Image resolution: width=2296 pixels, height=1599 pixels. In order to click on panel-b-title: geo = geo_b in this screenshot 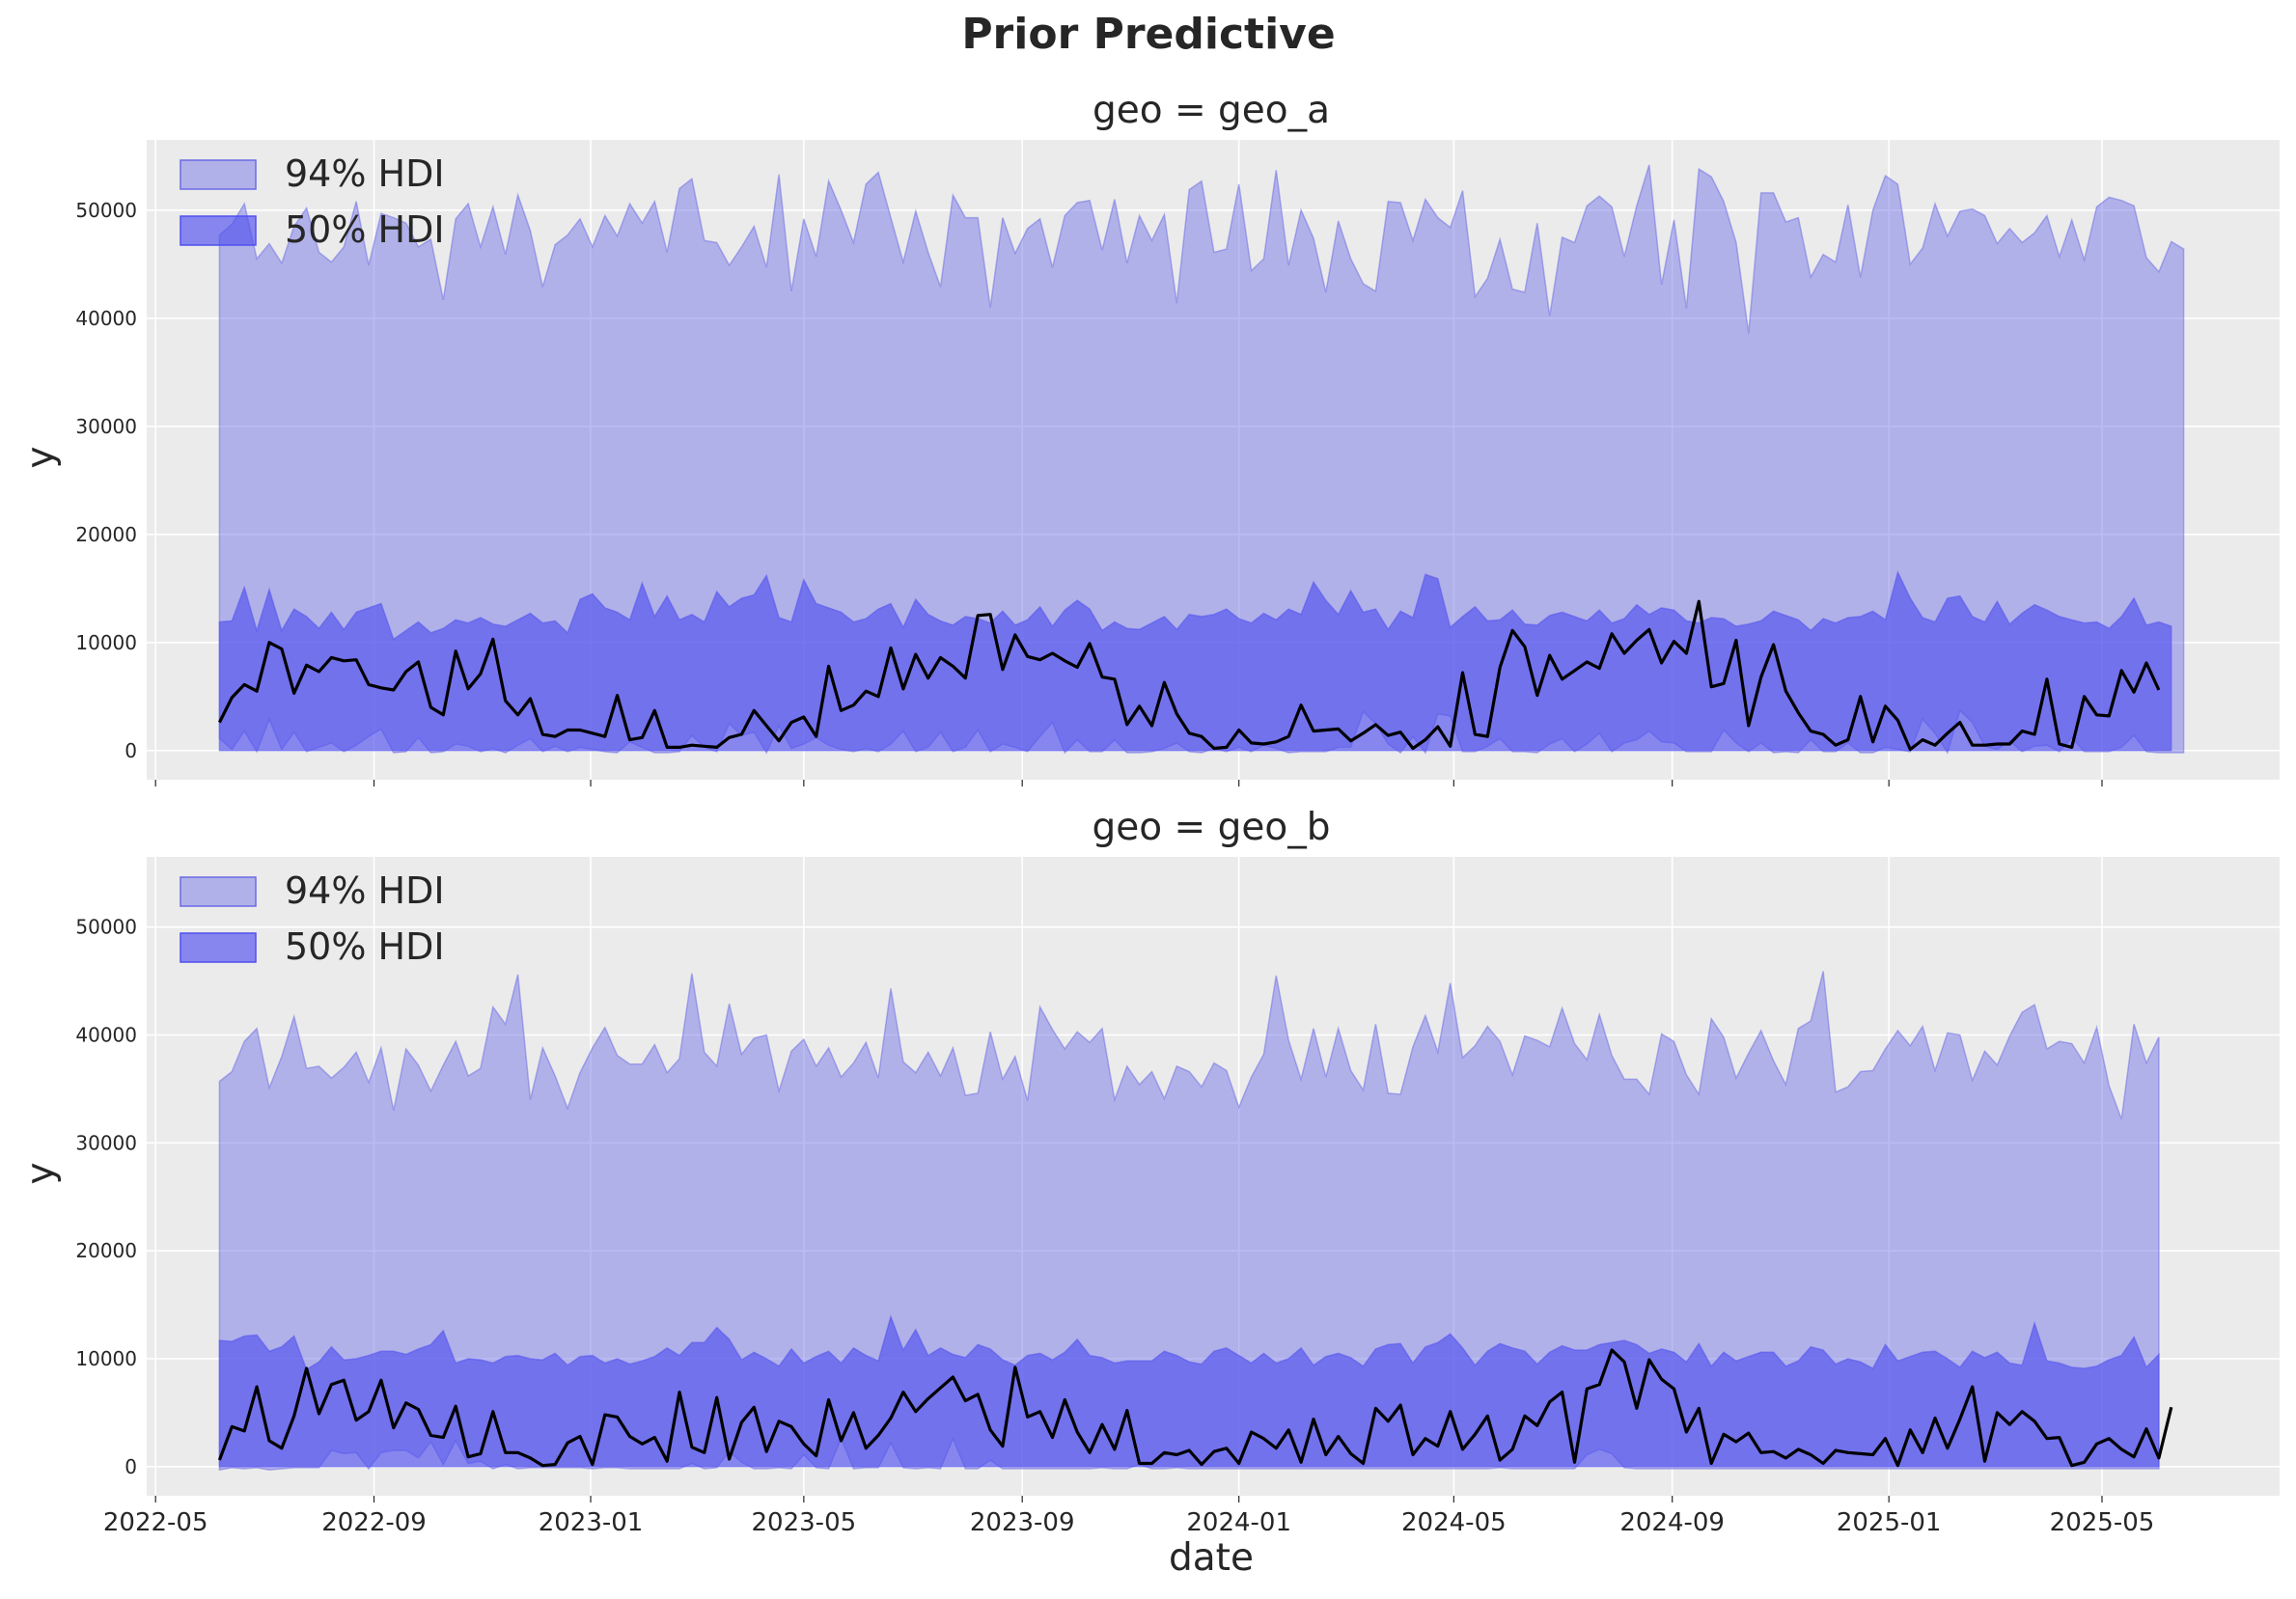, I will do `click(1212, 827)`.